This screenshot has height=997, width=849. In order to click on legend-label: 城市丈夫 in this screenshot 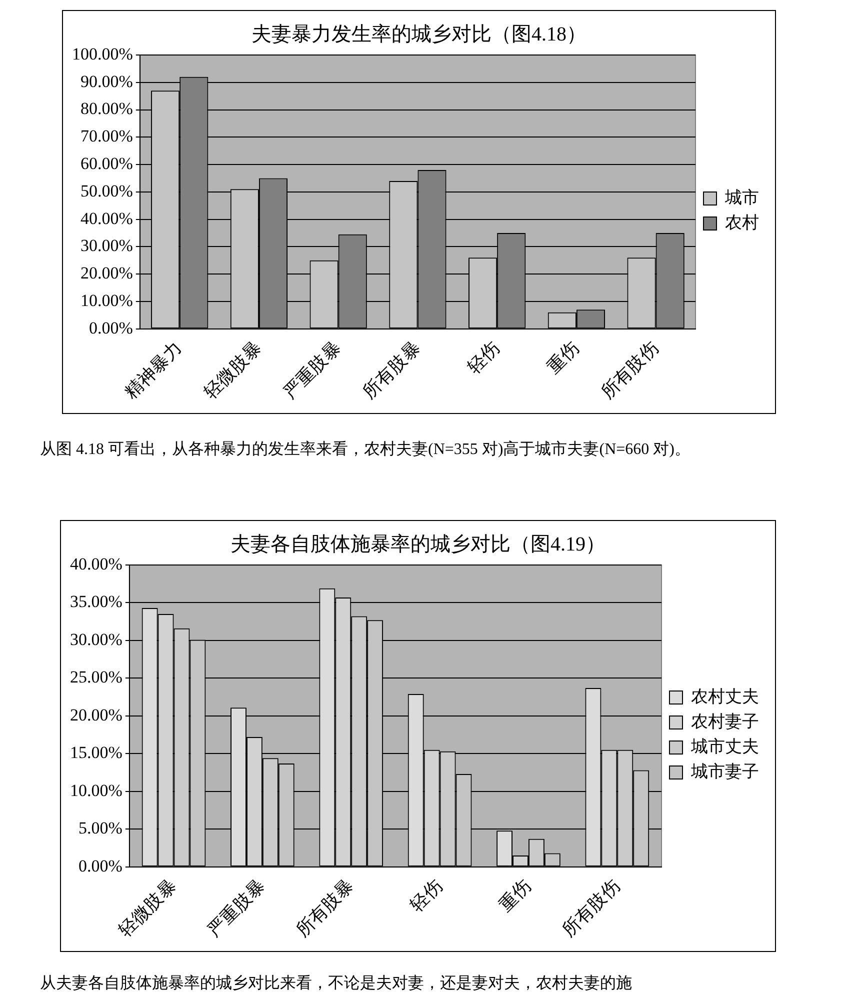, I will do `click(724, 746)`.